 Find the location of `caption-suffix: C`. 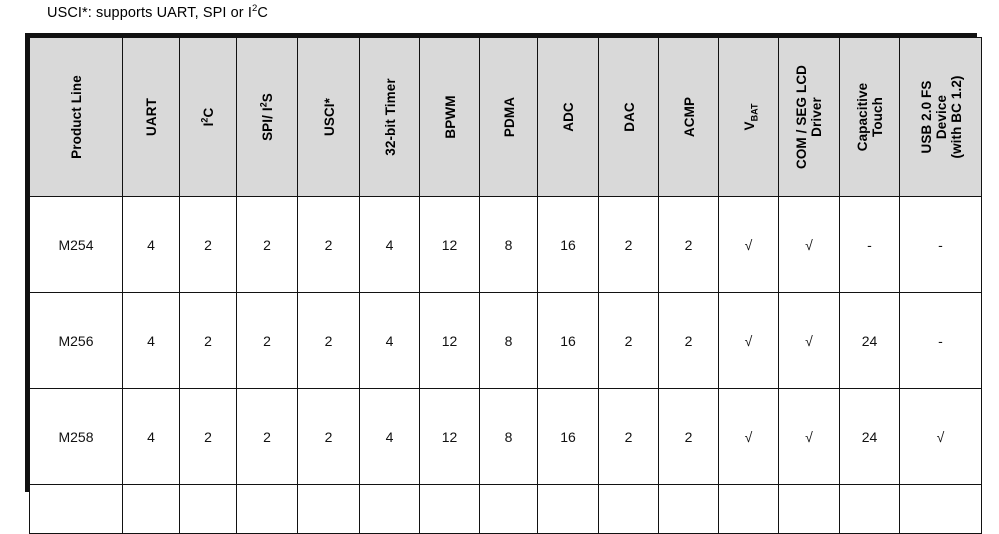

caption-suffix: C is located at coordinates (262, 13).